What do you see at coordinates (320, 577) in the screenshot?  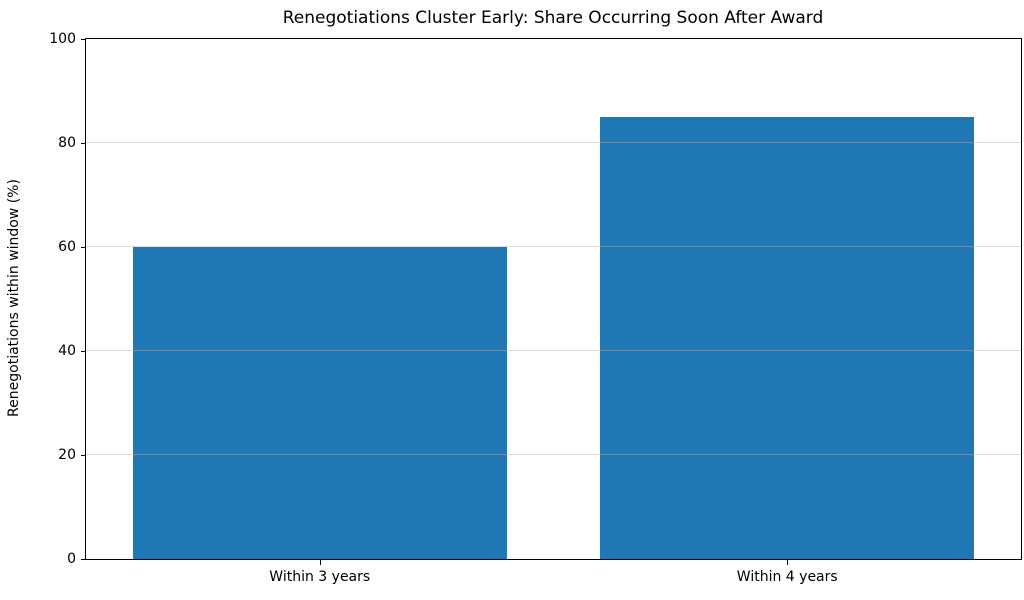 I see `x-tick-label-within-3-years: Within 3 years` at bounding box center [320, 577].